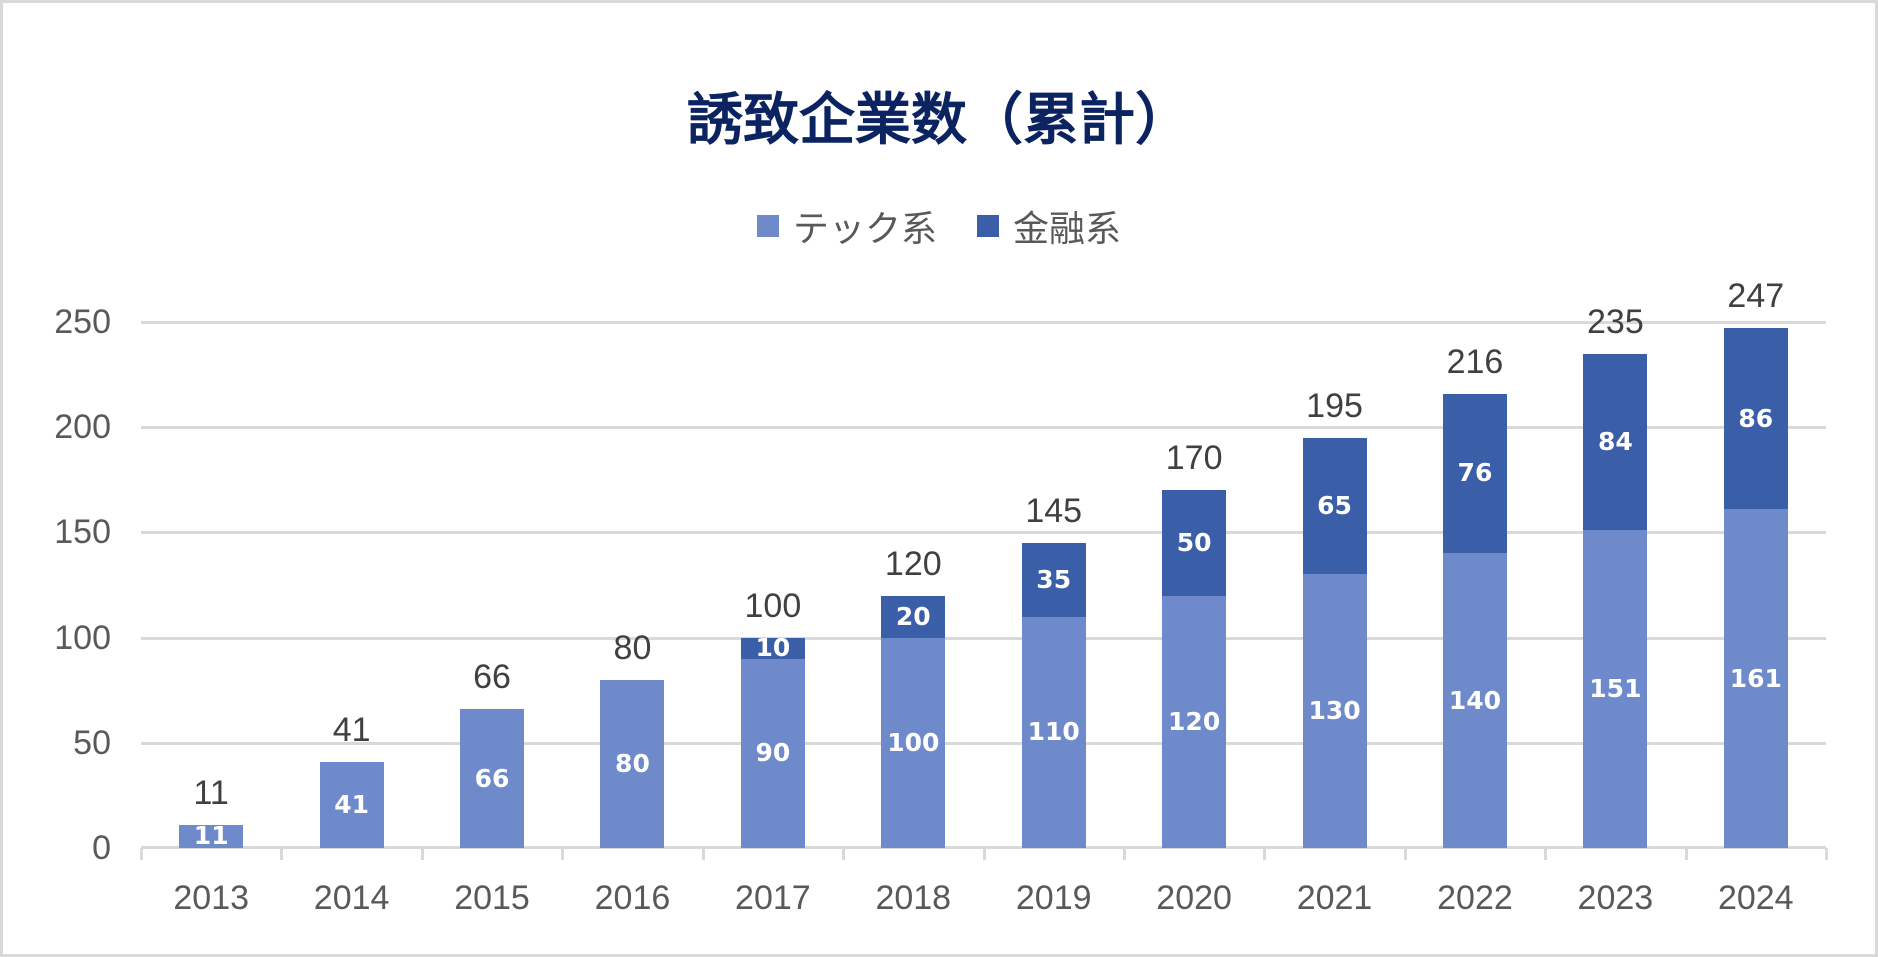 The image size is (1878, 957). What do you see at coordinates (211, 792) in the screenshot?
I see `total-value-label: 11` at bounding box center [211, 792].